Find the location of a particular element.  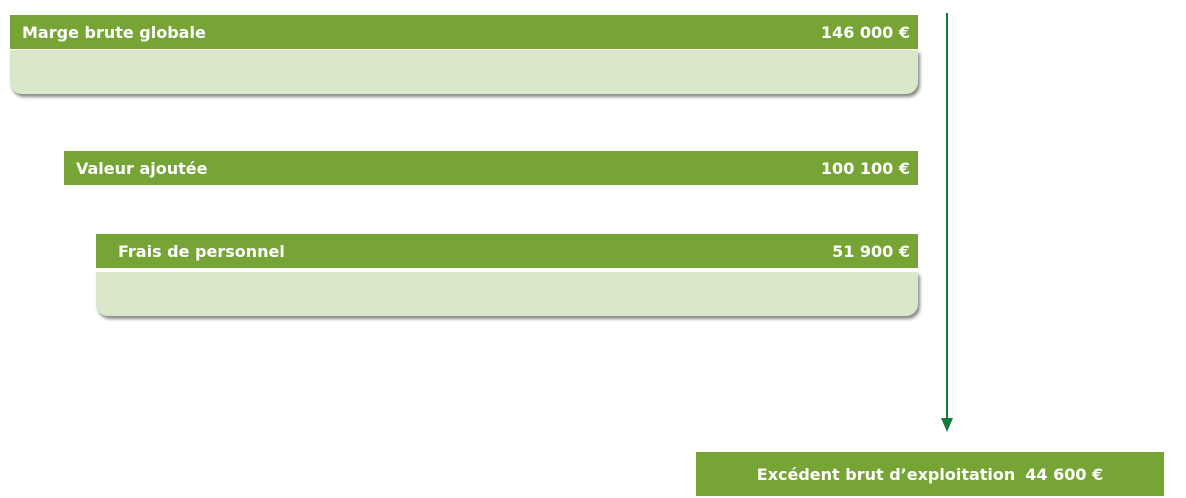

result-amount: 44 600 € is located at coordinates (1064, 474).